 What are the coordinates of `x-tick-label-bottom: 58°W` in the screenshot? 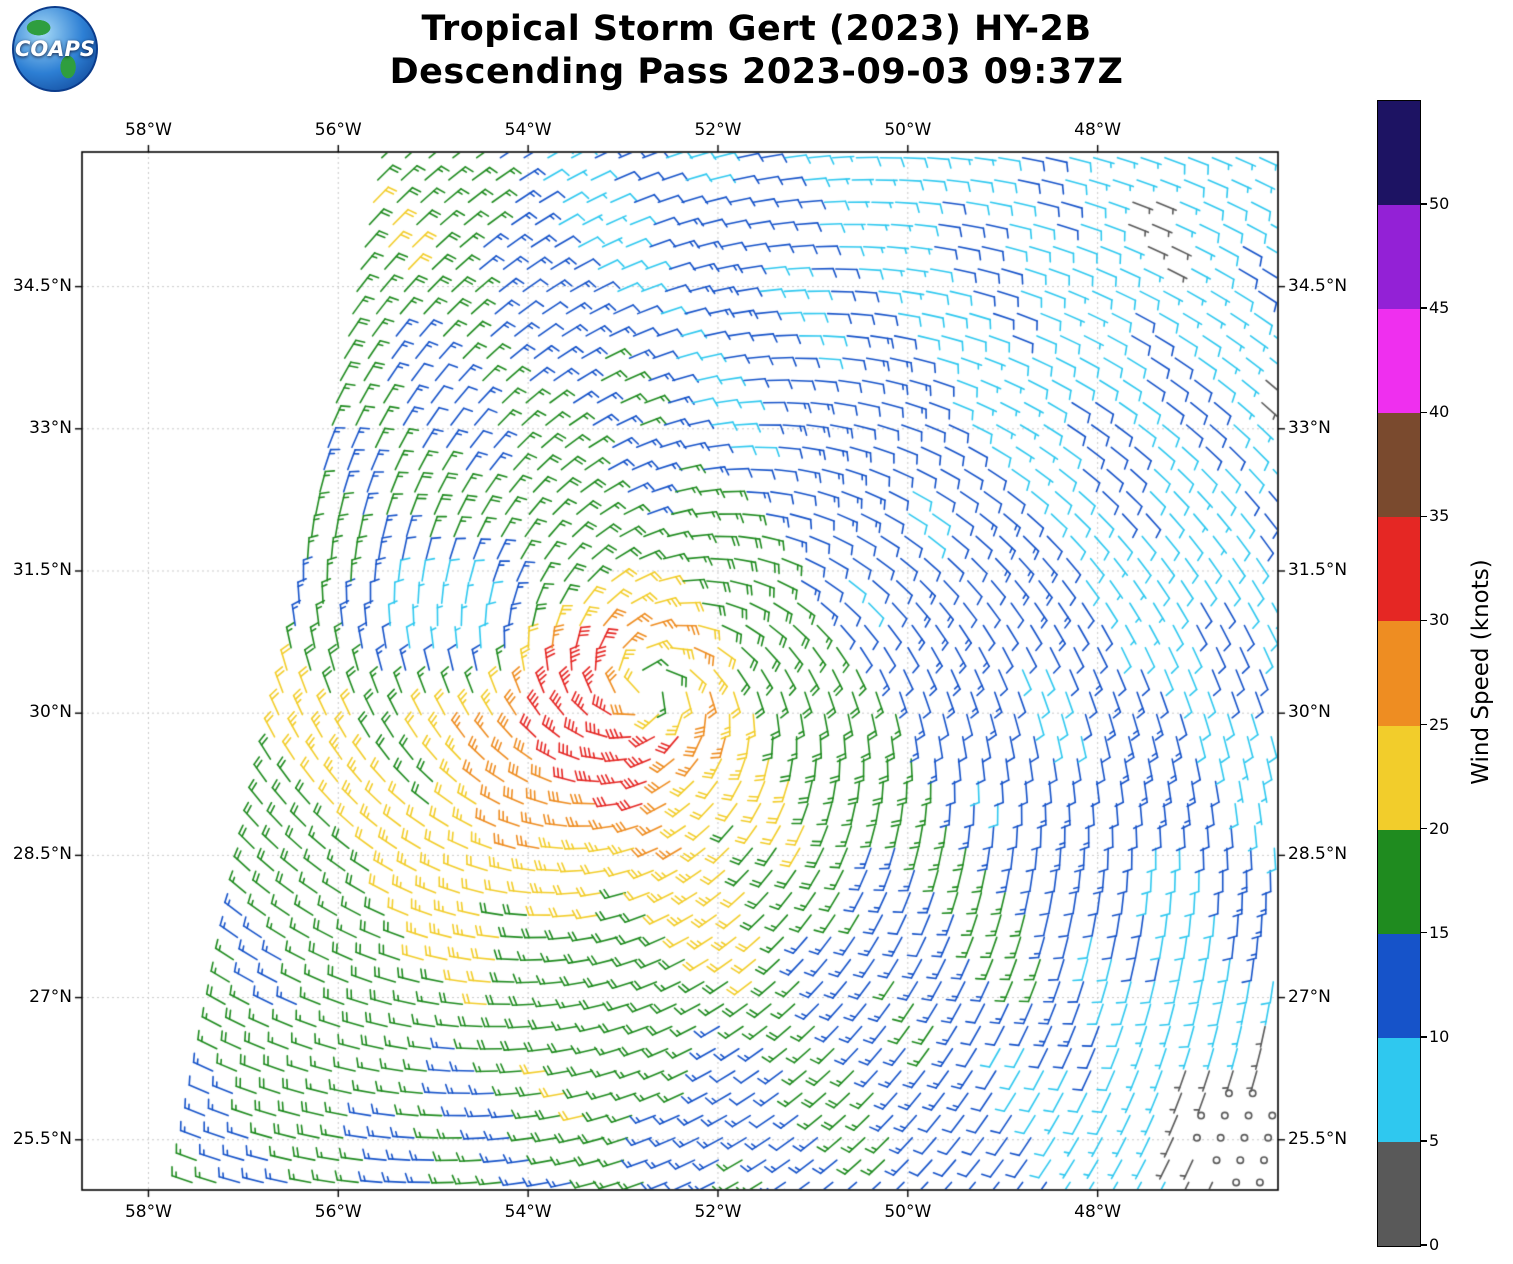 It's located at (148, 1212).